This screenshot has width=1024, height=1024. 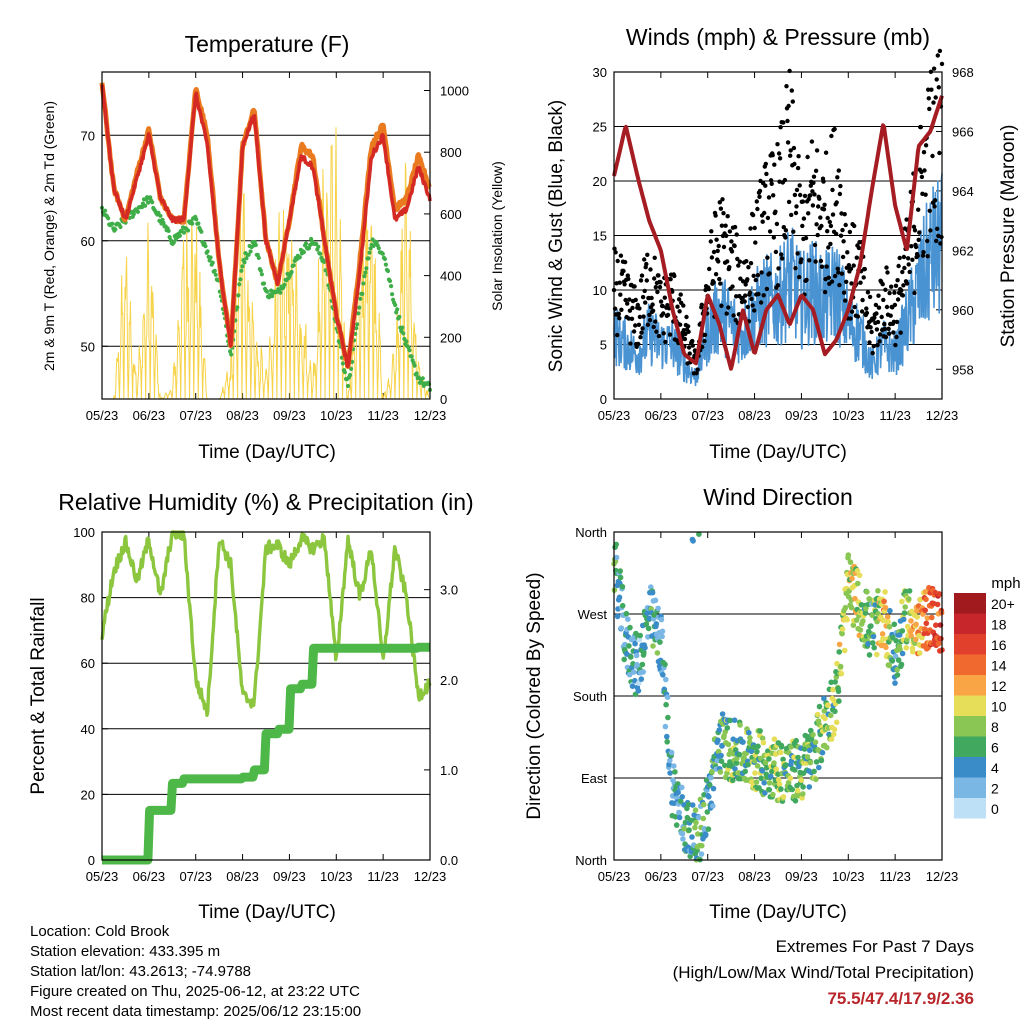 I want to click on colorbar-label: 8, so click(x=995, y=727).